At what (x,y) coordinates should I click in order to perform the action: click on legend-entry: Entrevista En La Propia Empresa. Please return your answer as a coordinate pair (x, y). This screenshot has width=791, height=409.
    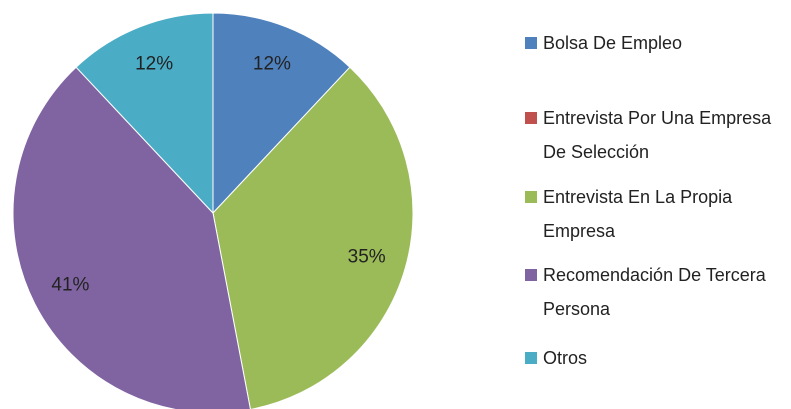
    Looking at the image, I should click on (656, 214).